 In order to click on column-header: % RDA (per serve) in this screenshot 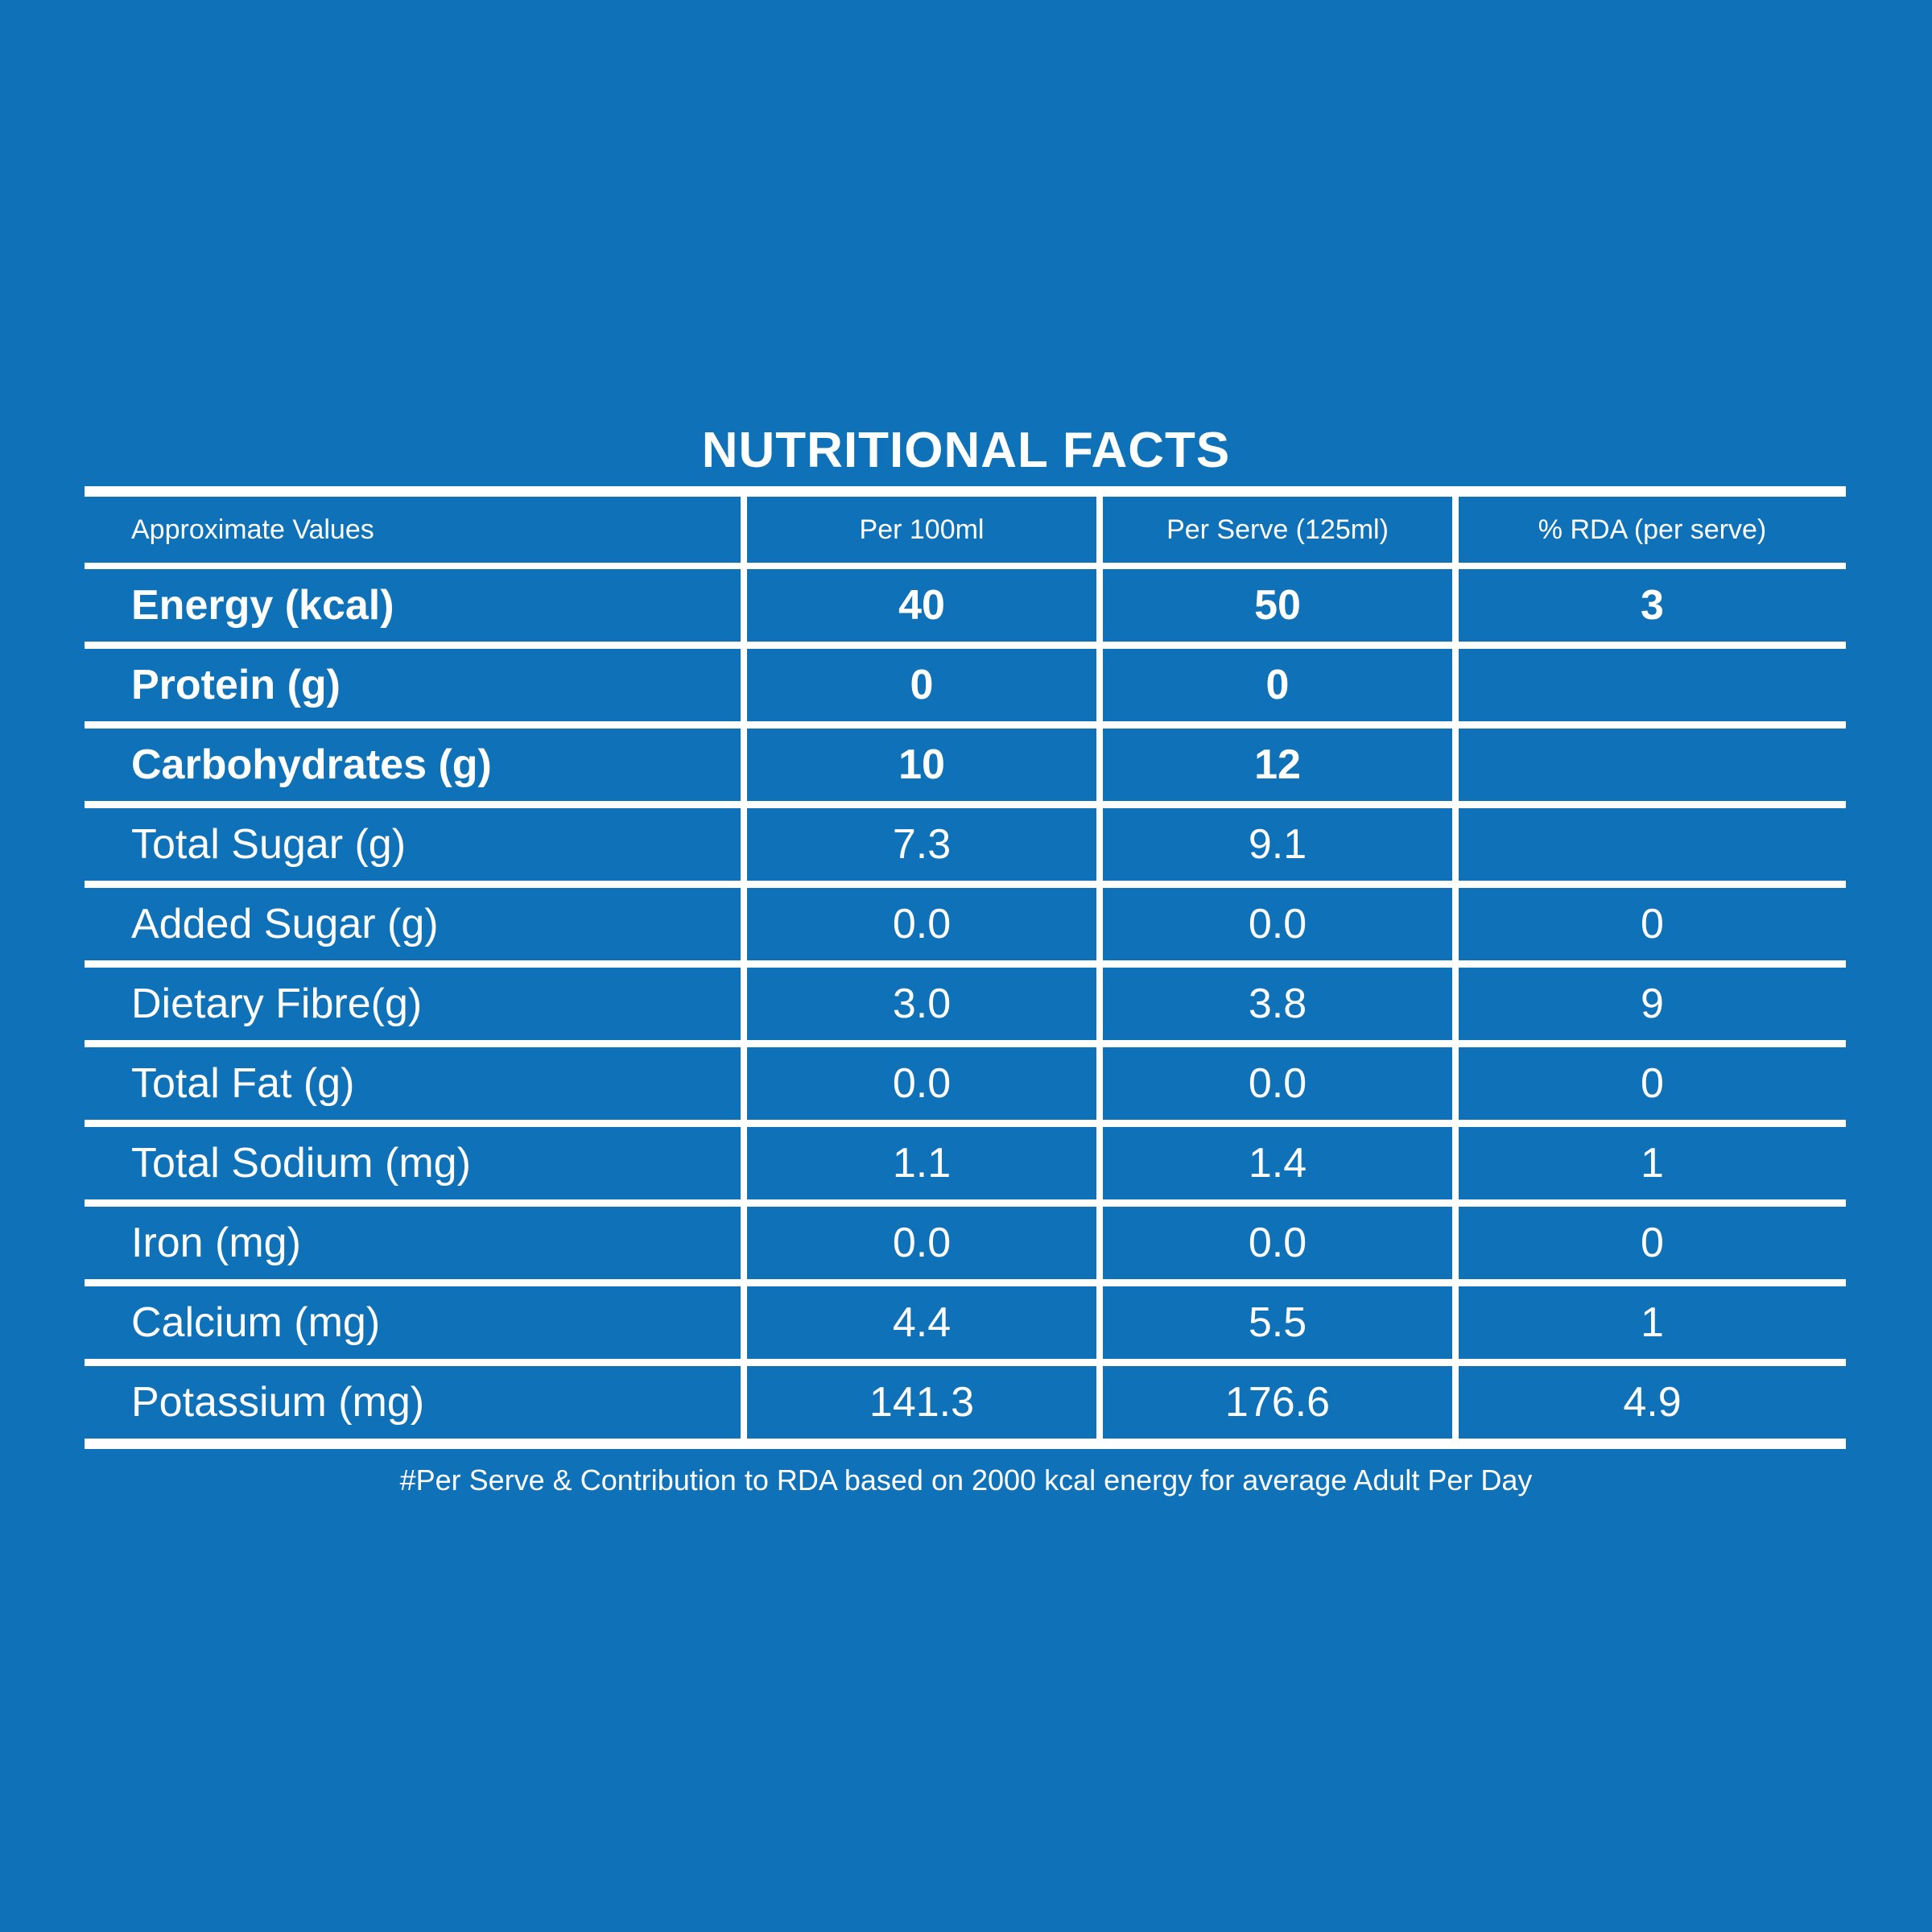, I will do `click(1649, 530)`.